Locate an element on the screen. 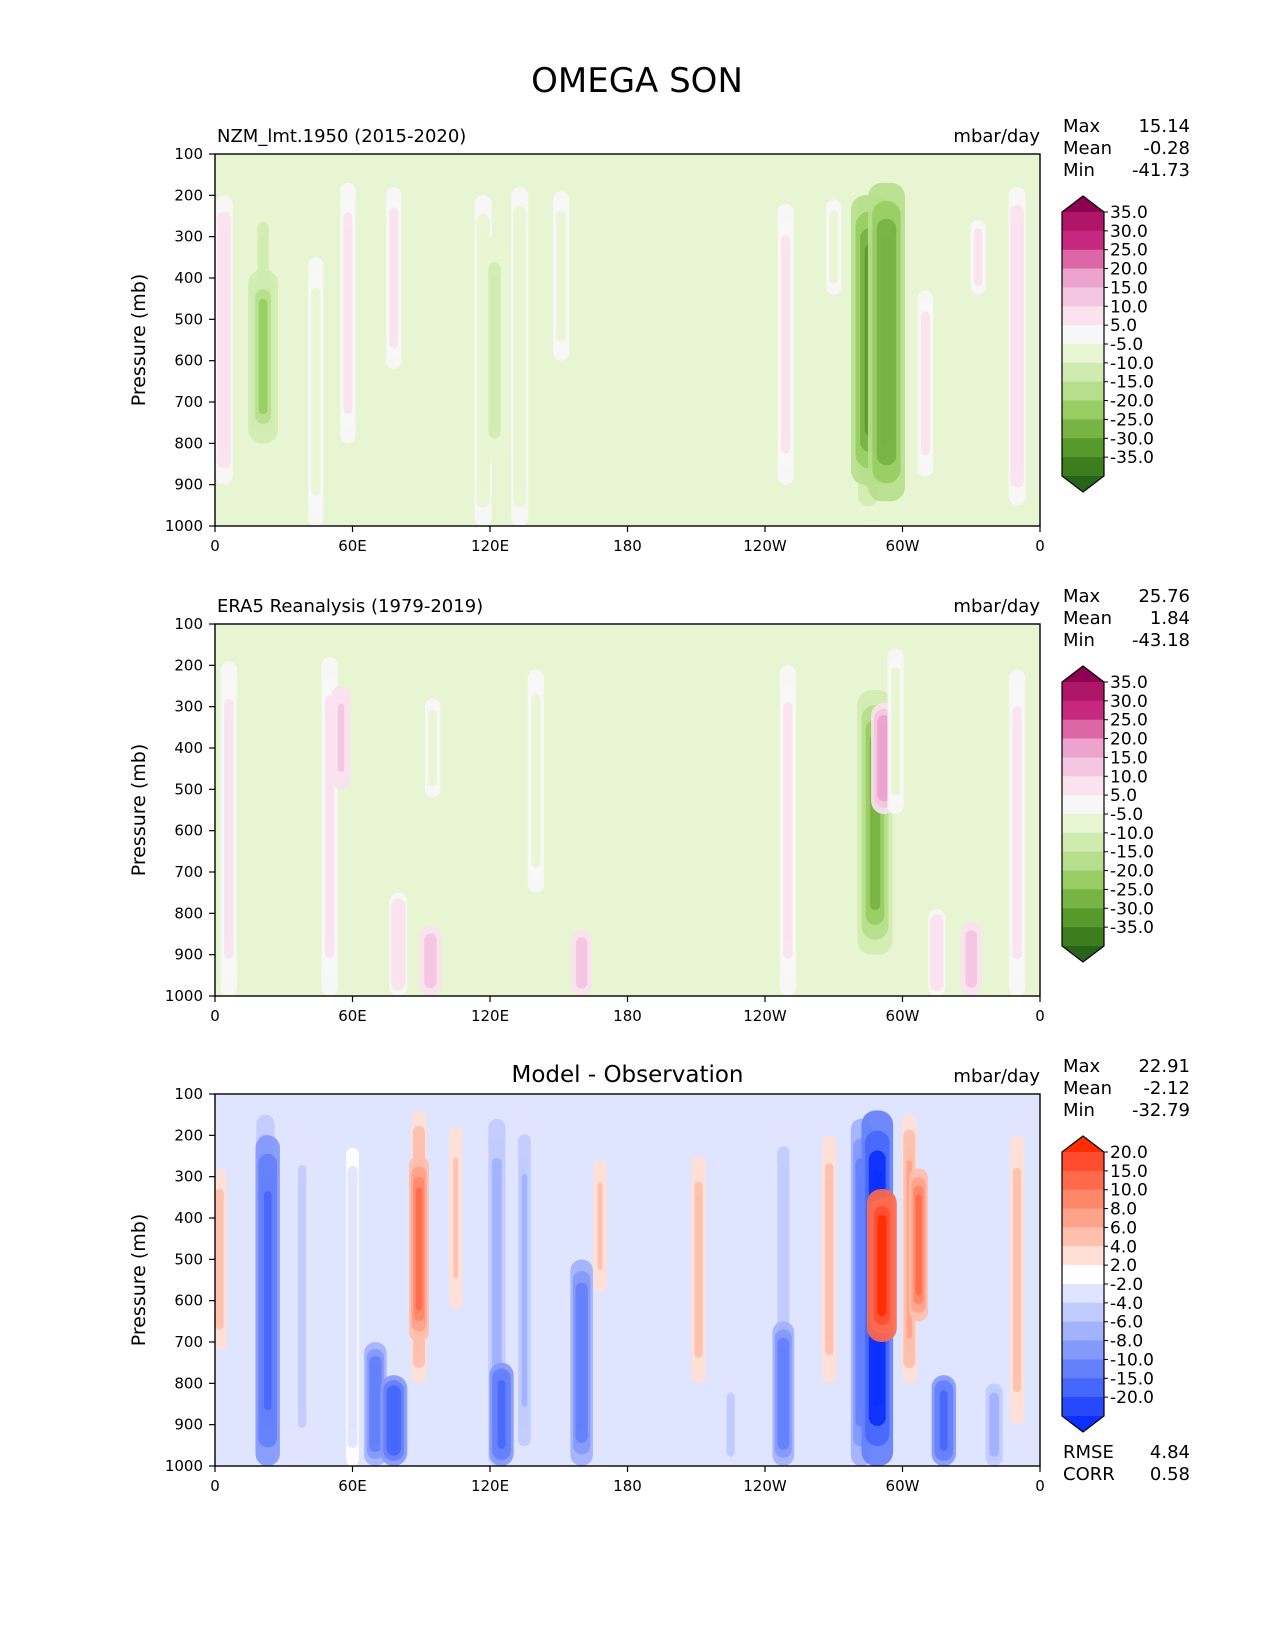 The image size is (1275, 1650). stat-value: -41.73 is located at coordinates (1161, 170).